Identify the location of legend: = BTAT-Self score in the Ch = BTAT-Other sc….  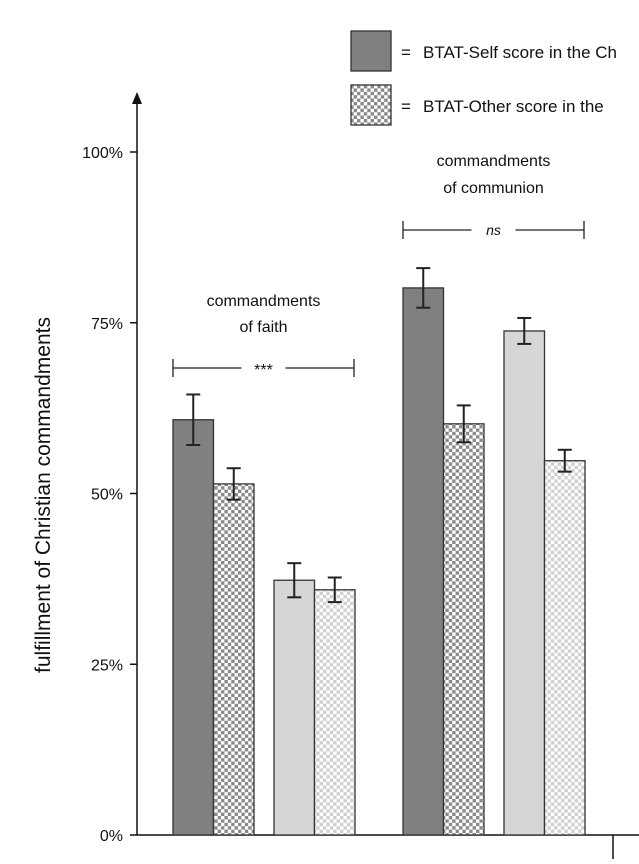
(483, 78).